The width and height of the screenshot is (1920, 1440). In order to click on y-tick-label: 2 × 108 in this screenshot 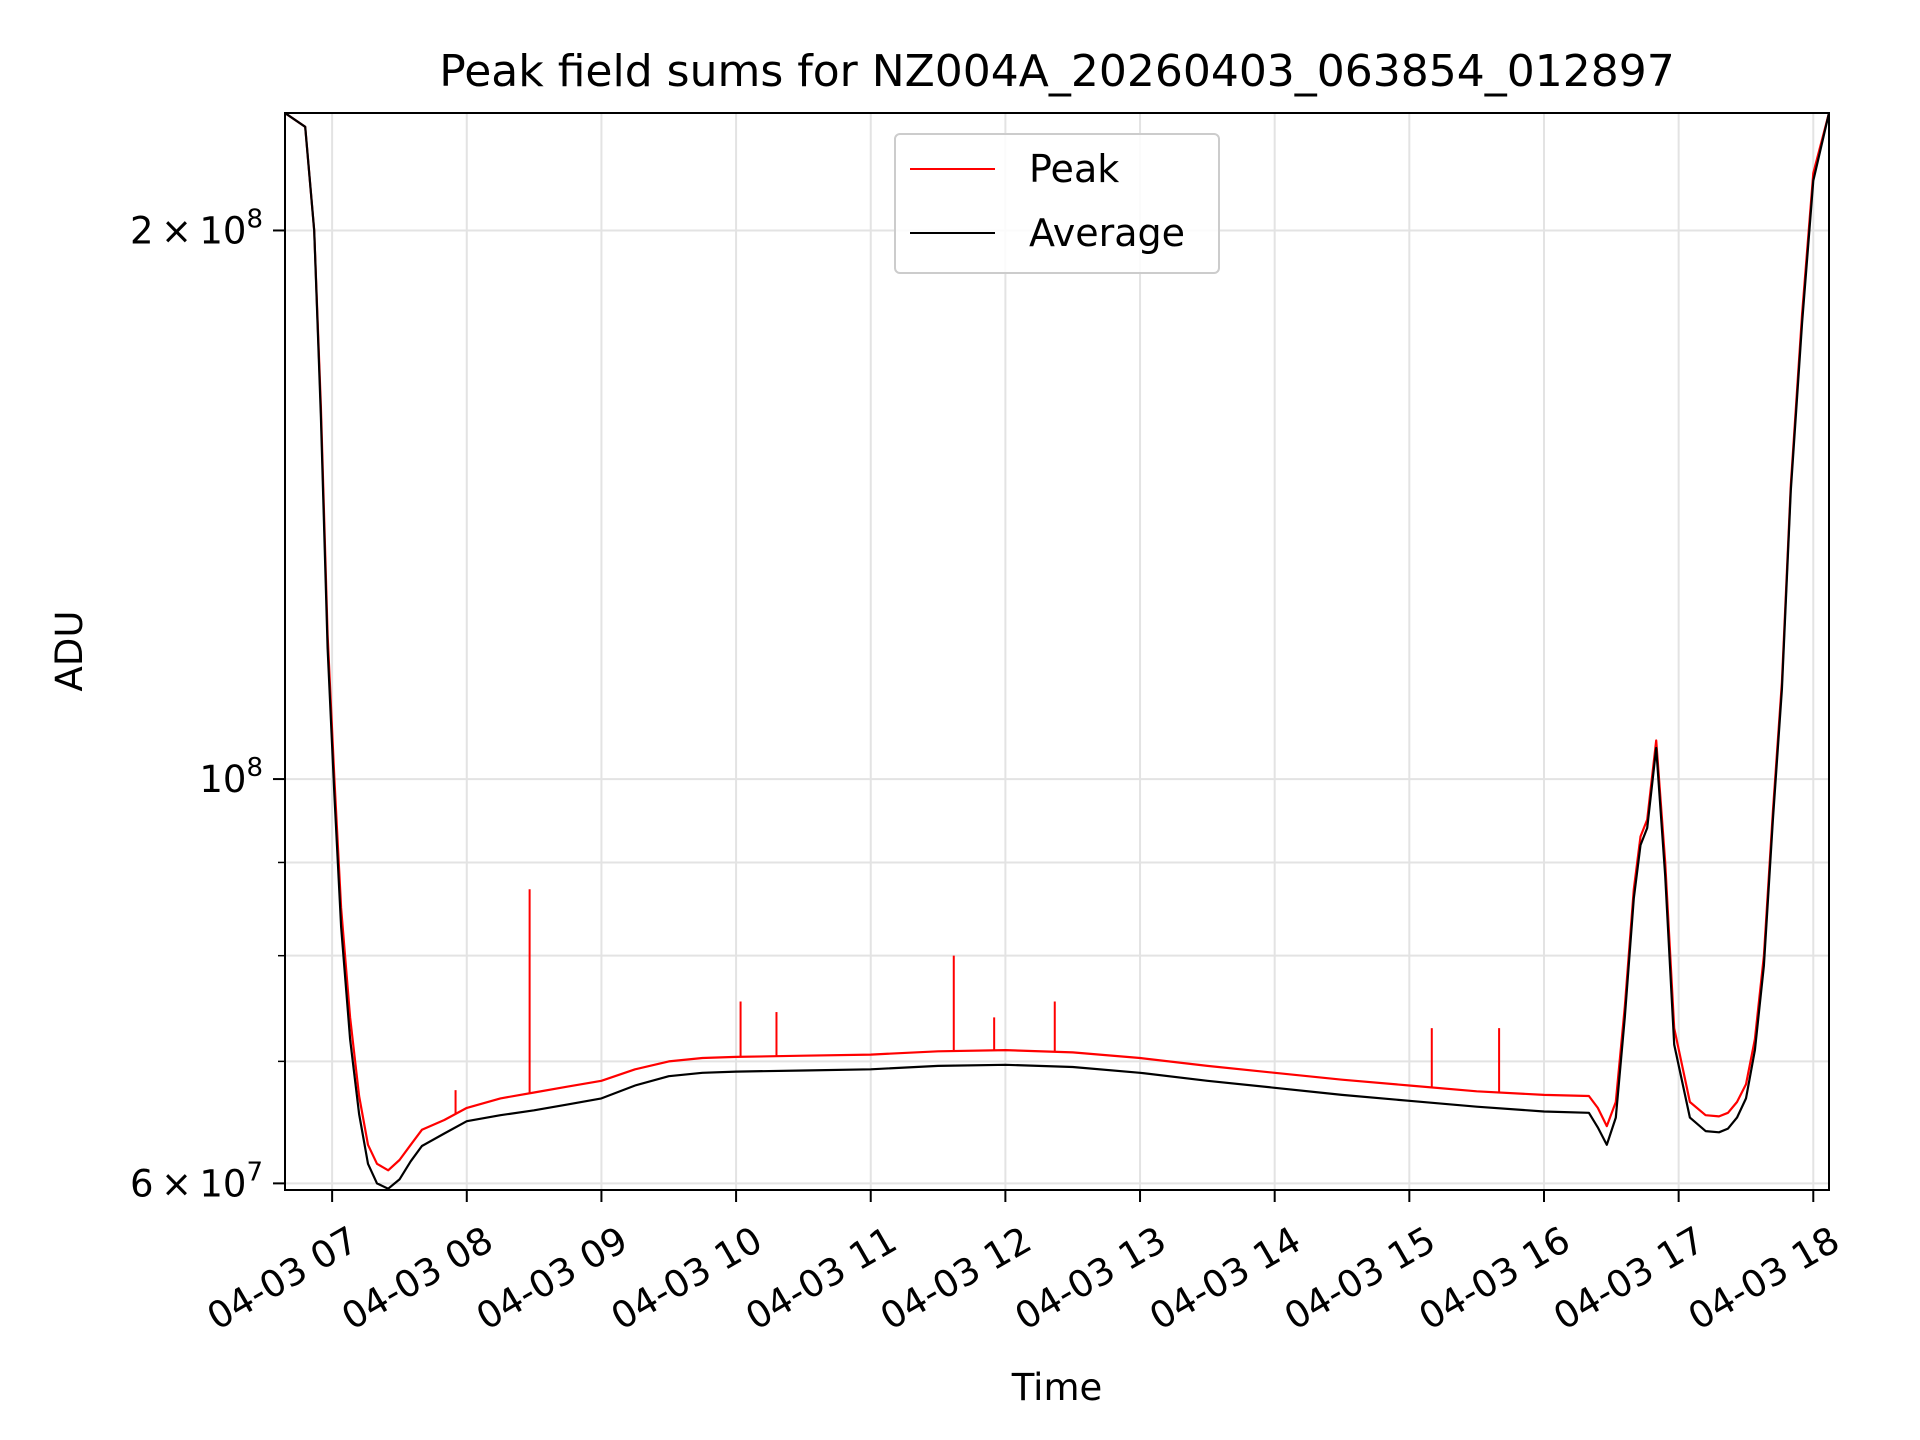, I will do `click(196, 228)`.